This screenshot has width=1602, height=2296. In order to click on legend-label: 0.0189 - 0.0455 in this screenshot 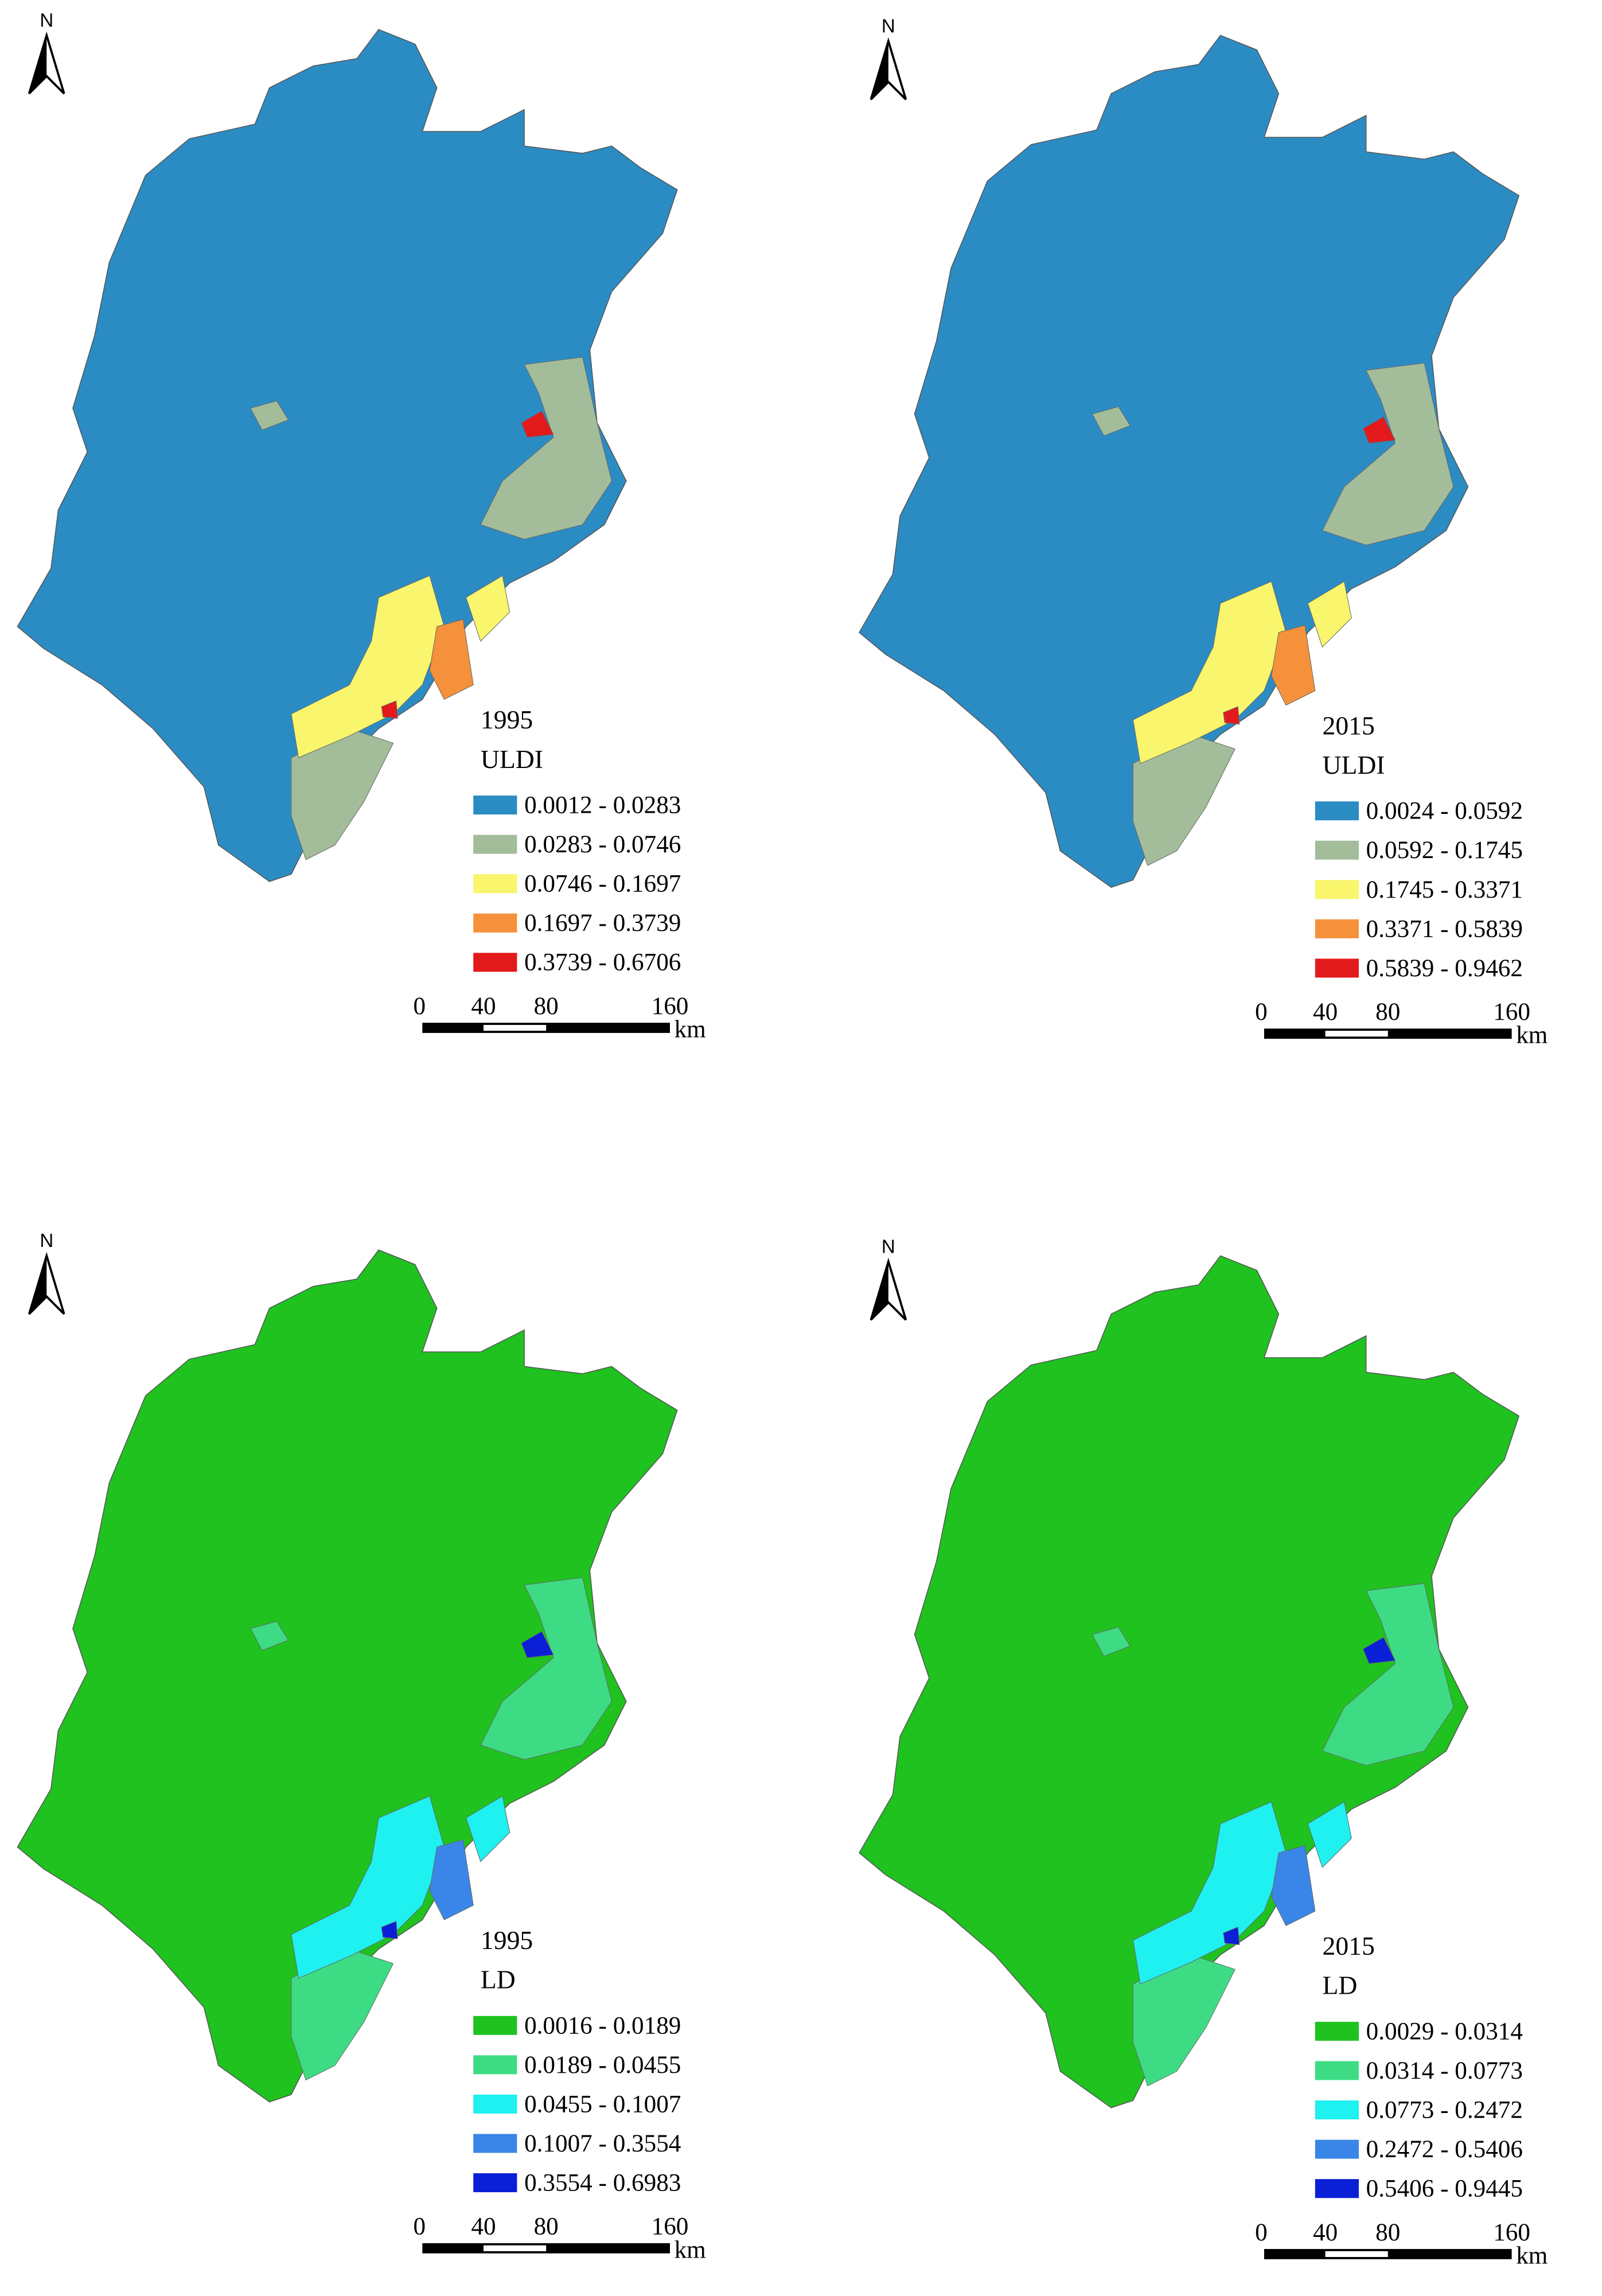, I will do `click(602, 2065)`.